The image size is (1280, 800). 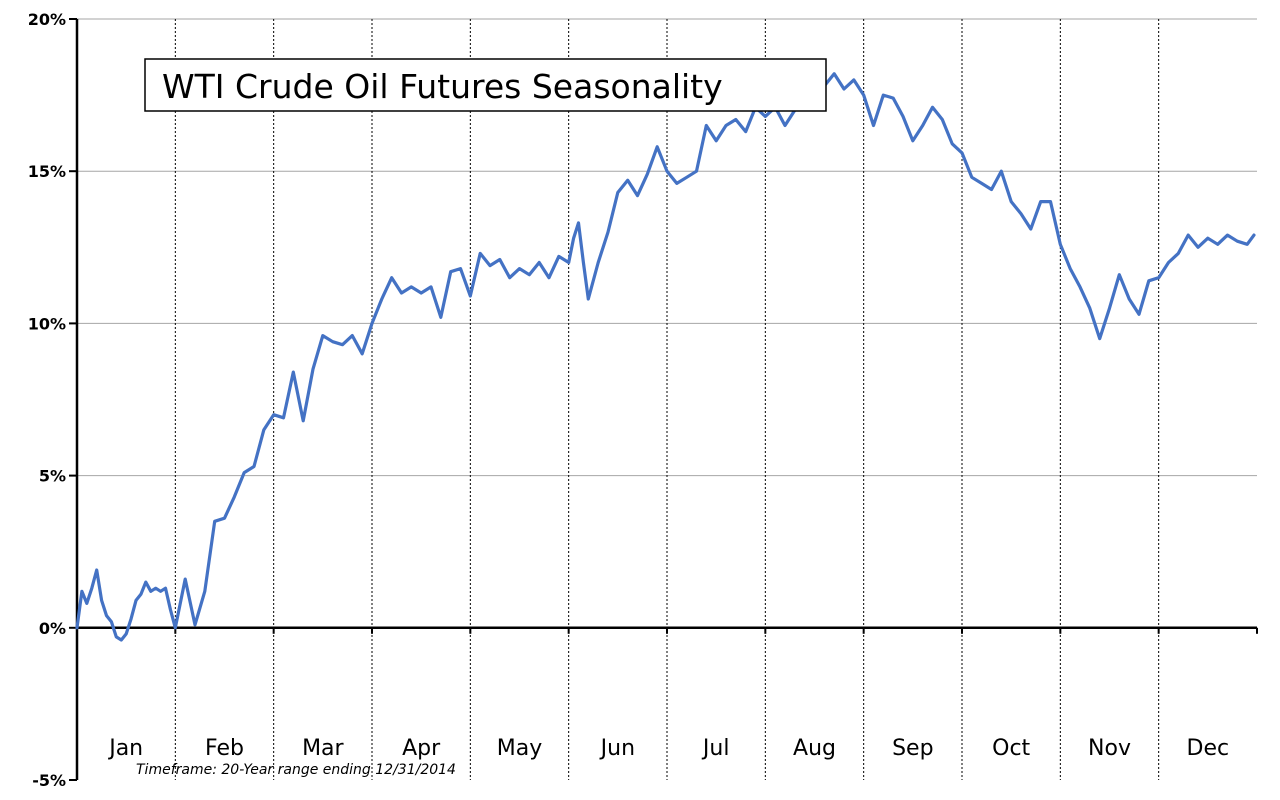 What do you see at coordinates (47, 19) in the screenshot?
I see `y-tick-label: 20%` at bounding box center [47, 19].